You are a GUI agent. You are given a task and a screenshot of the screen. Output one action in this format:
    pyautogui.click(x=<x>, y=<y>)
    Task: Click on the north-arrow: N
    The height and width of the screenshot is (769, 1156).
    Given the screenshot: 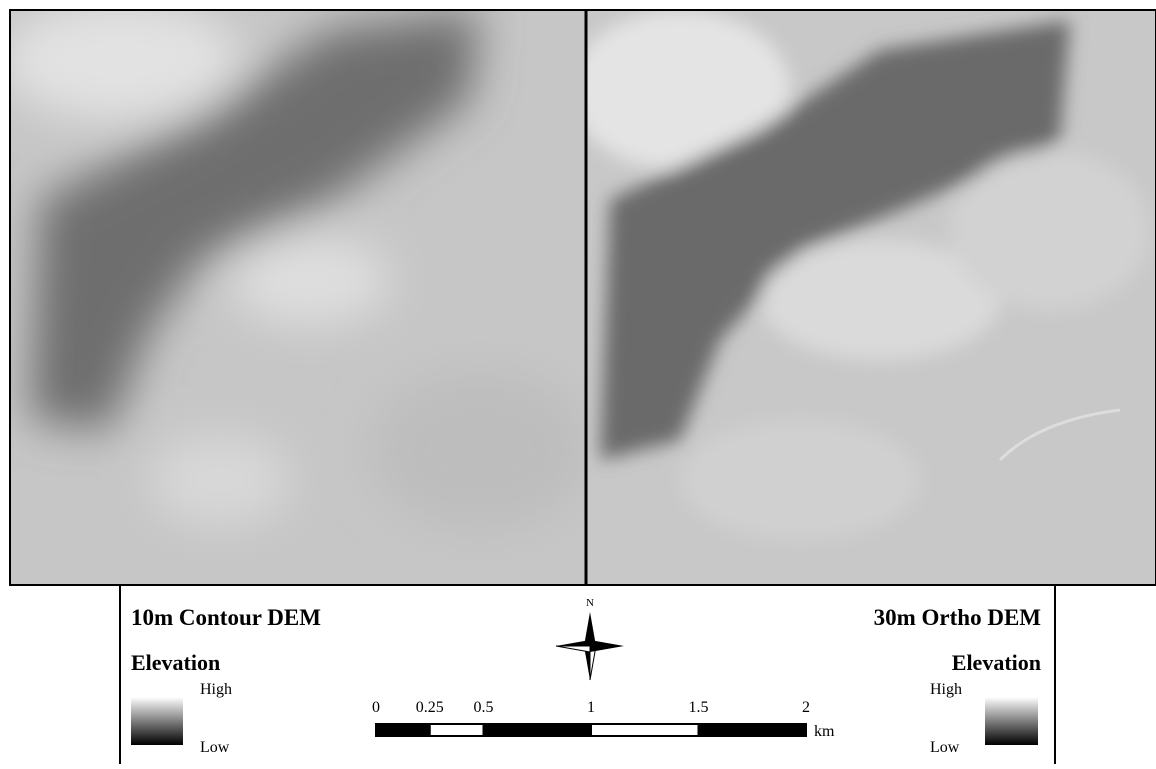 What is the action you would take?
    pyautogui.click(x=589, y=639)
    